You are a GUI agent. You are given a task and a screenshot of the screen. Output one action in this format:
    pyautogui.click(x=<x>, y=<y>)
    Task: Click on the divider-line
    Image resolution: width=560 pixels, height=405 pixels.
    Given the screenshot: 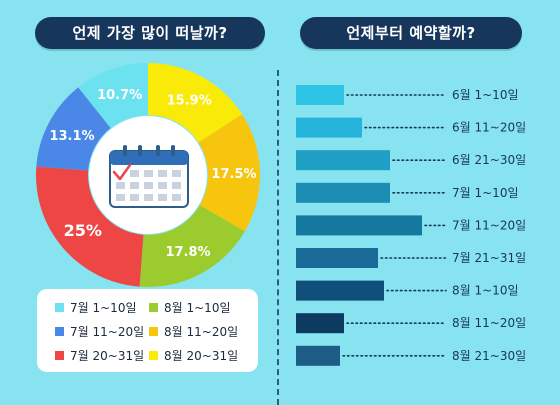 What is the action you would take?
    pyautogui.click(x=278, y=237)
    